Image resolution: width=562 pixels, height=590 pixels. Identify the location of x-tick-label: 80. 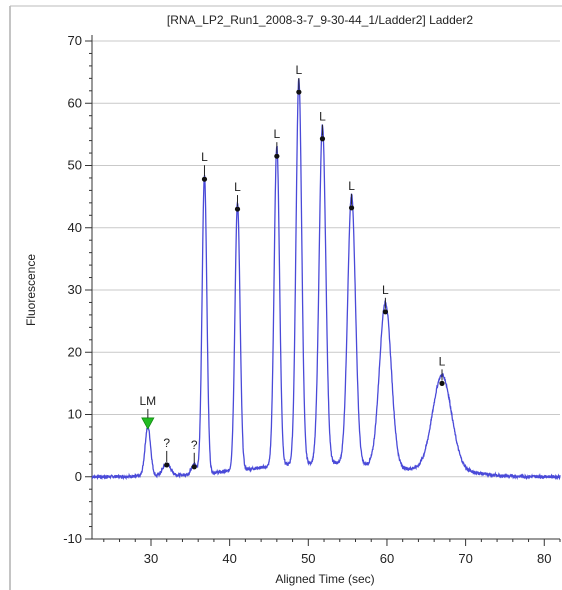
(544, 558).